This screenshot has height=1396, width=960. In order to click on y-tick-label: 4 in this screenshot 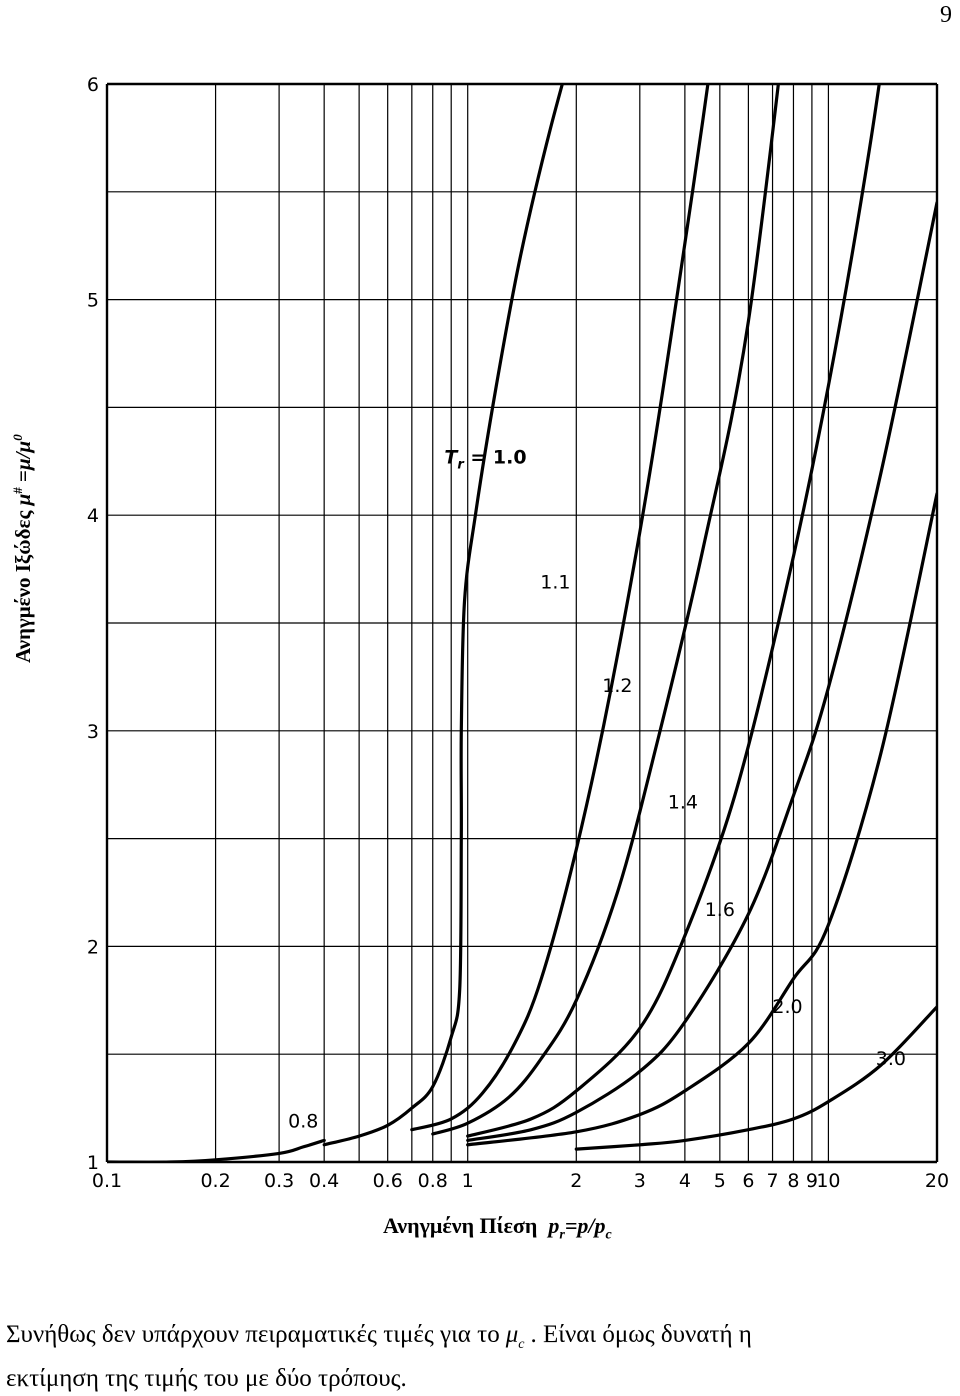, I will do `click(93, 516)`.